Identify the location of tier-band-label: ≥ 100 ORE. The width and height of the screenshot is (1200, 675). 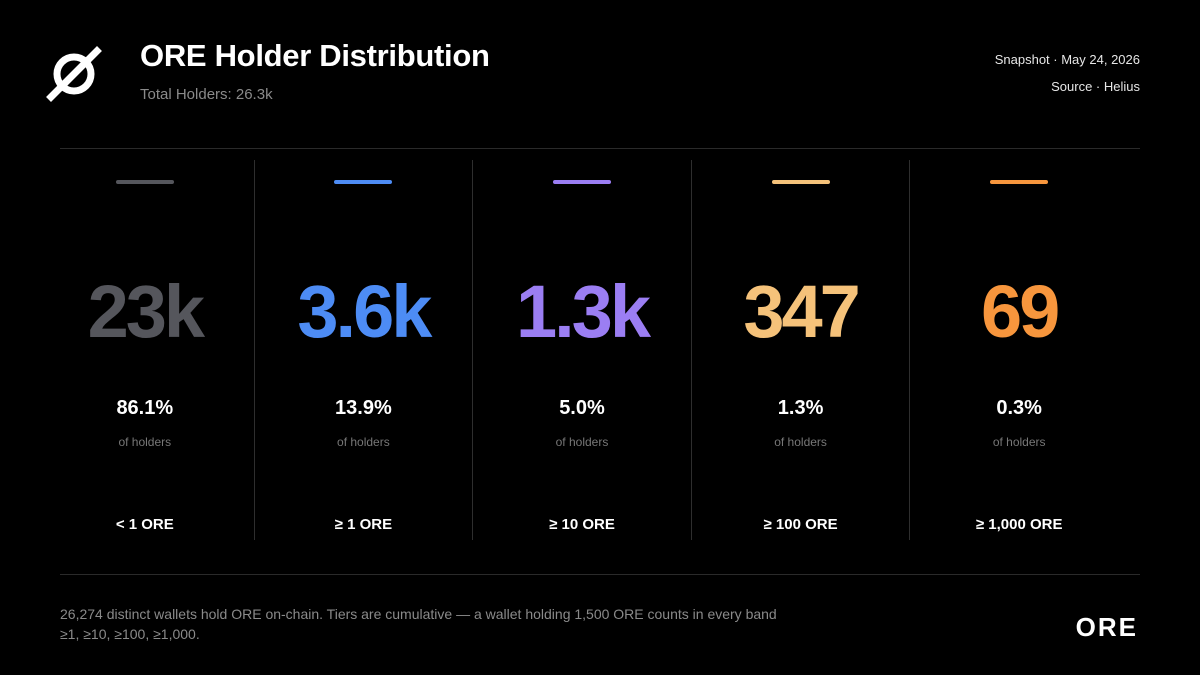
(800, 524).